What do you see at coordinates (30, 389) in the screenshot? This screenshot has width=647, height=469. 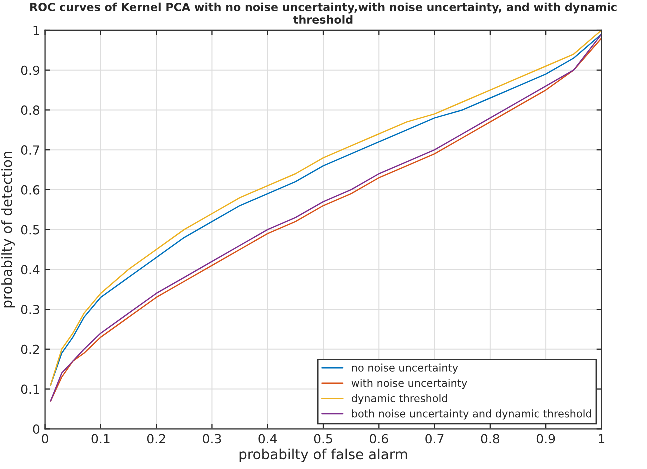 I see `y-tick-label: 0.1` at bounding box center [30, 389].